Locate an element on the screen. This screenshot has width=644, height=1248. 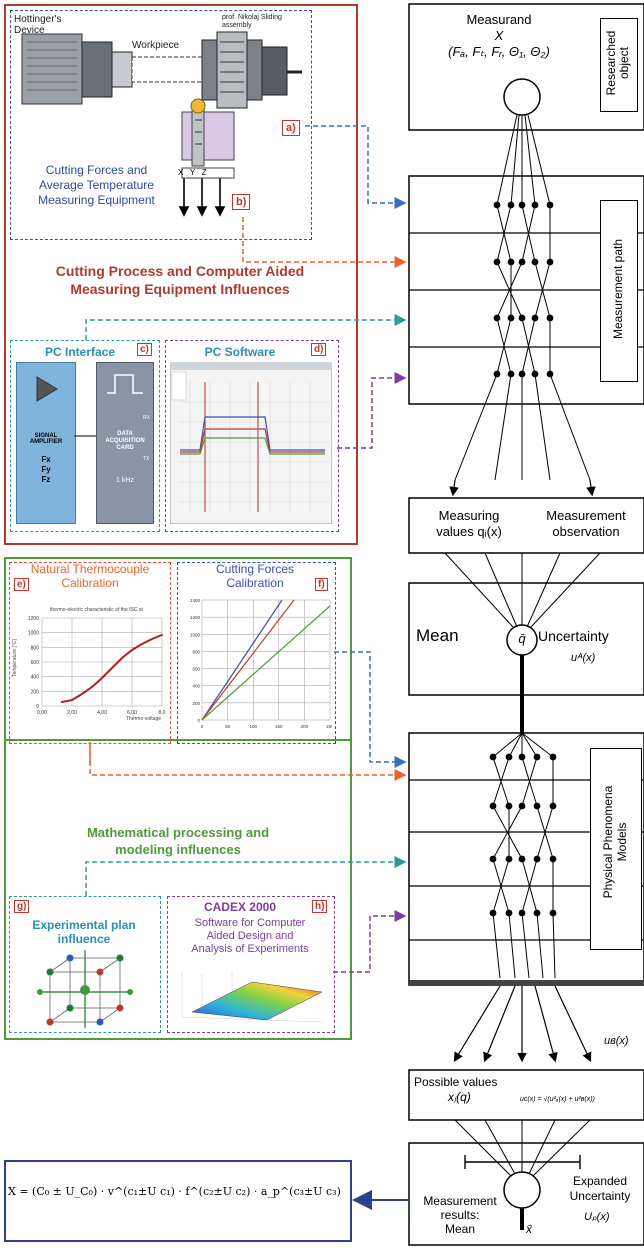
daq-tx: TX is located at coordinates (146, 459).